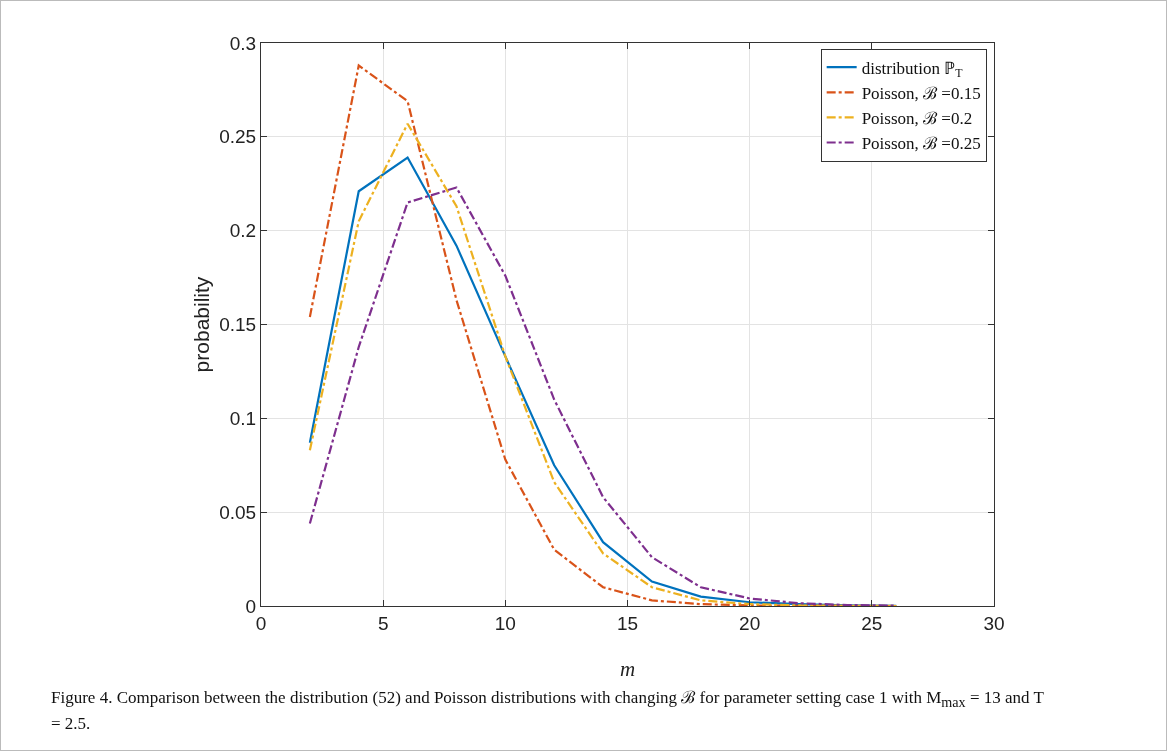 The image size is (1167, 751). Describe the element at coordinates (912, 69) in the screenshot. I see `legend-label: distribution ℙ$_{T}$` at that location.